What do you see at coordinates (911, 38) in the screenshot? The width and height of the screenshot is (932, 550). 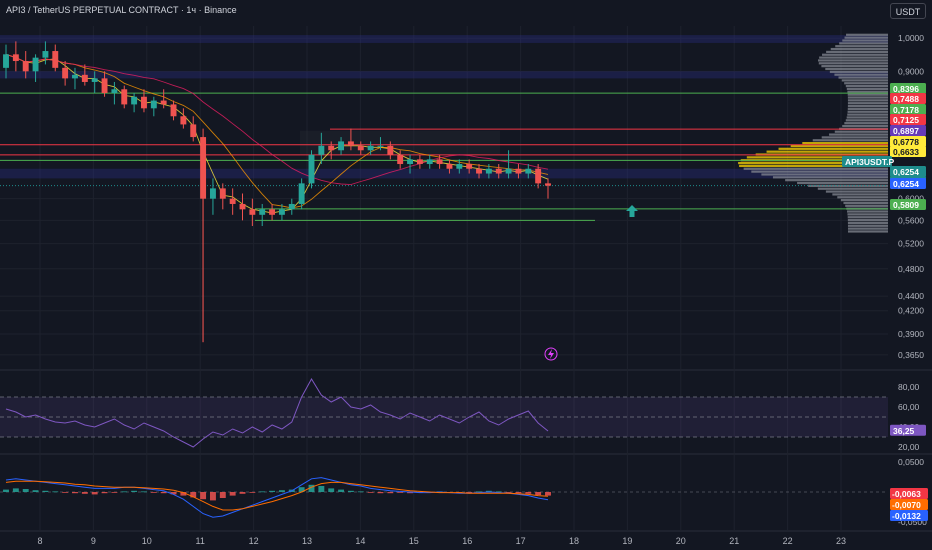 I see `price-tick-label: 1,0000` at bounding box center [911, 38].